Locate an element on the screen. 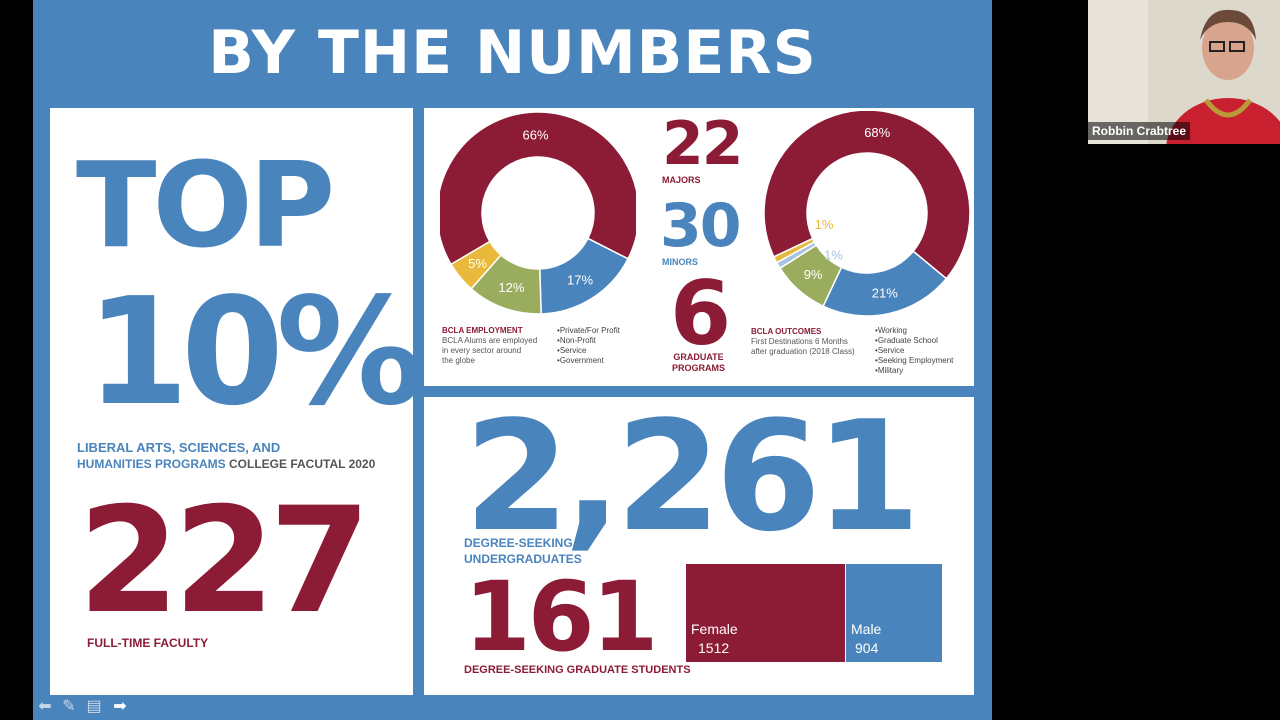 This screenshot has height=720, width=1280. female-bar: Female 1512 is located at coordinates (765, 613).